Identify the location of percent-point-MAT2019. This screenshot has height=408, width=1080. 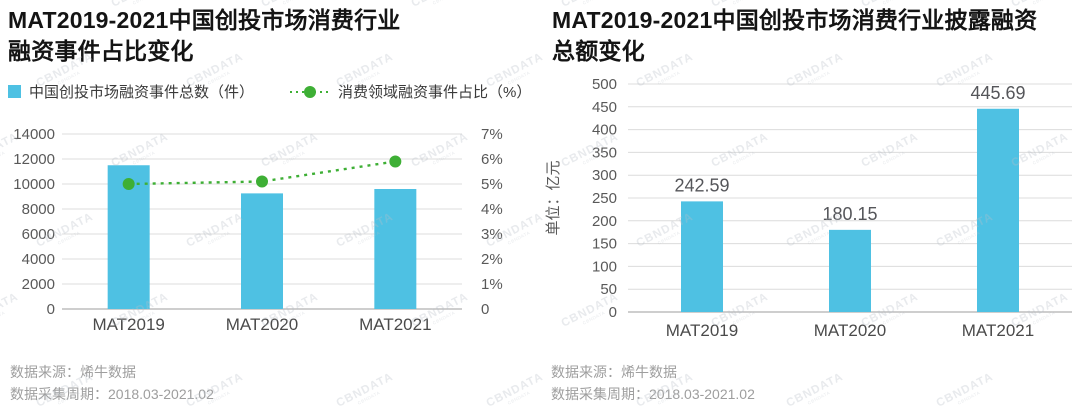
(128, 184).